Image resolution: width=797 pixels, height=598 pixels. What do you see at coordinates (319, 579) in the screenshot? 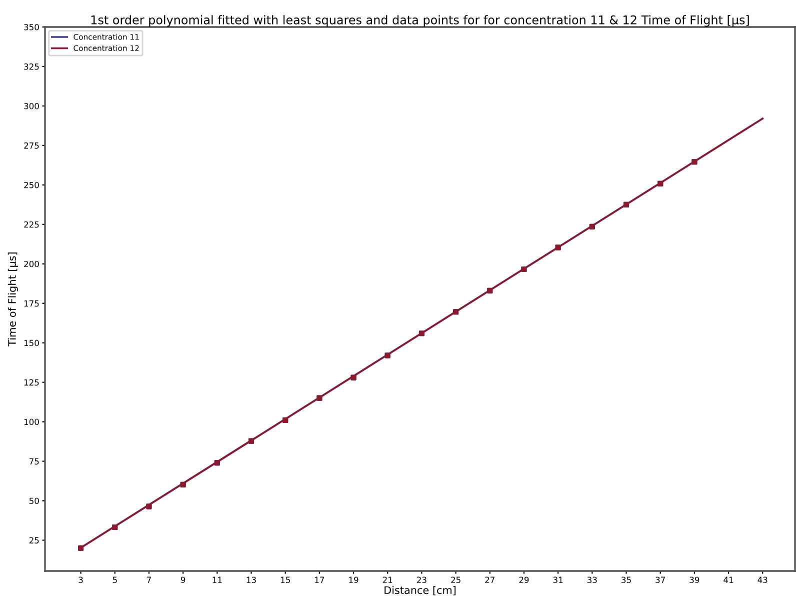
I see `x-tick-label: 17` at bounding box center [319, 579].